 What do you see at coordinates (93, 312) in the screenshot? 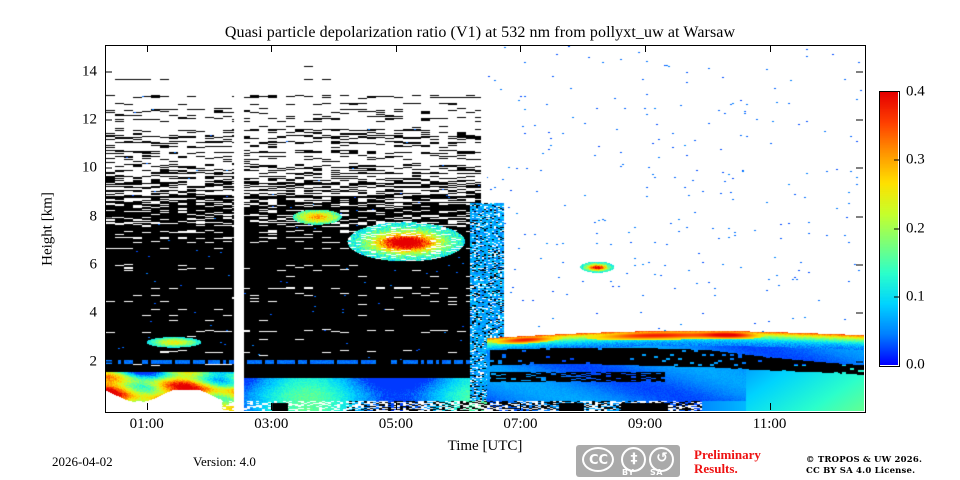
I see `y-tick-label: 4` at bounding box center [93, 312].